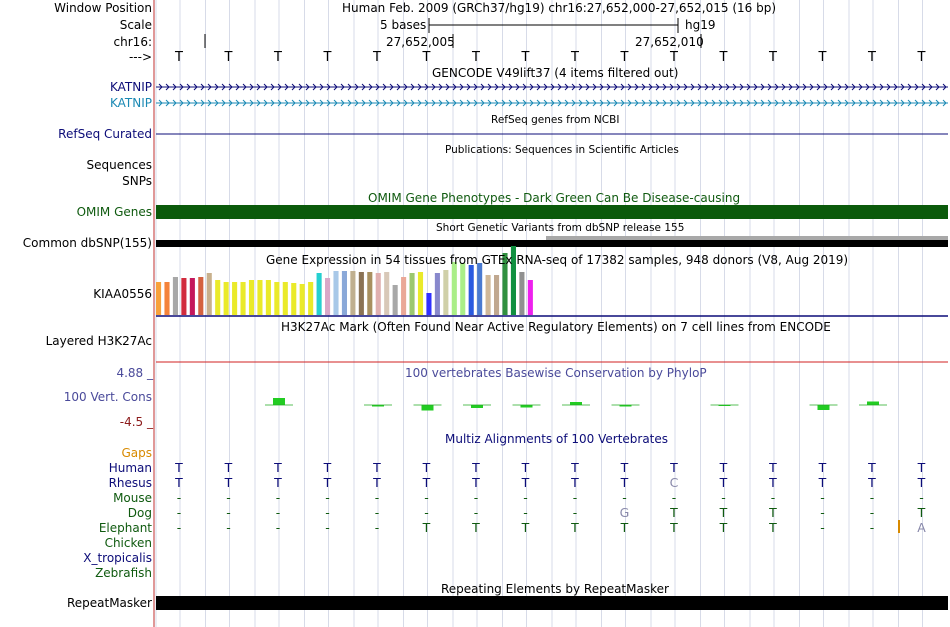 Image resolution: width=950 pixels, height=627 pixels. Describe the element at coordinates (555, 120) in the screenshot. I see `refseq-title: RefSeq genes from NCBI` at that location.